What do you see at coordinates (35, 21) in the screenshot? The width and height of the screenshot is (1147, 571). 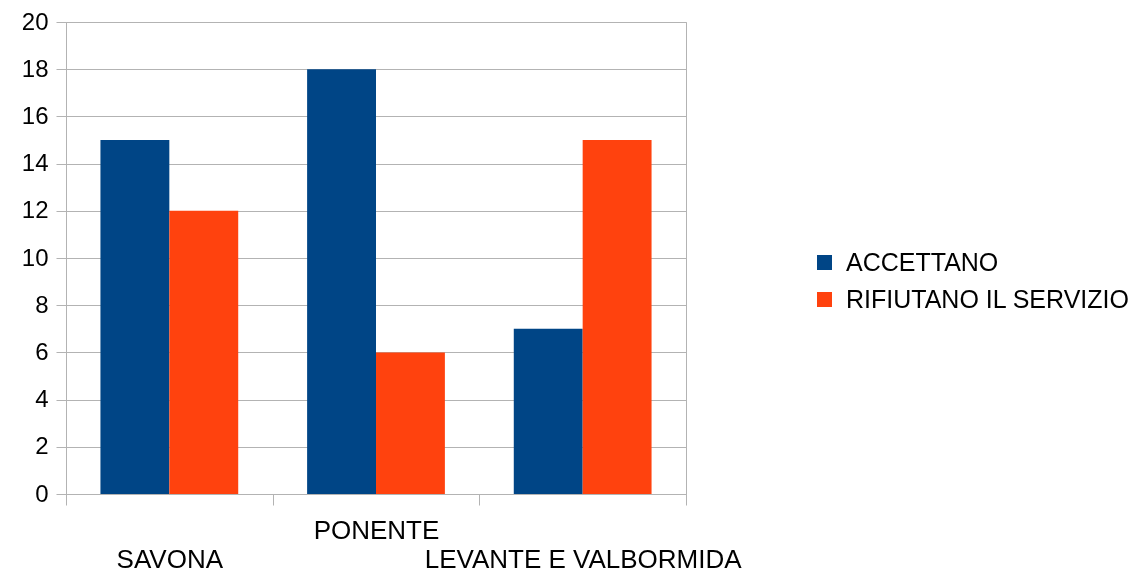 I see `y-tick-label: 20` at bounding box center [35, 21].